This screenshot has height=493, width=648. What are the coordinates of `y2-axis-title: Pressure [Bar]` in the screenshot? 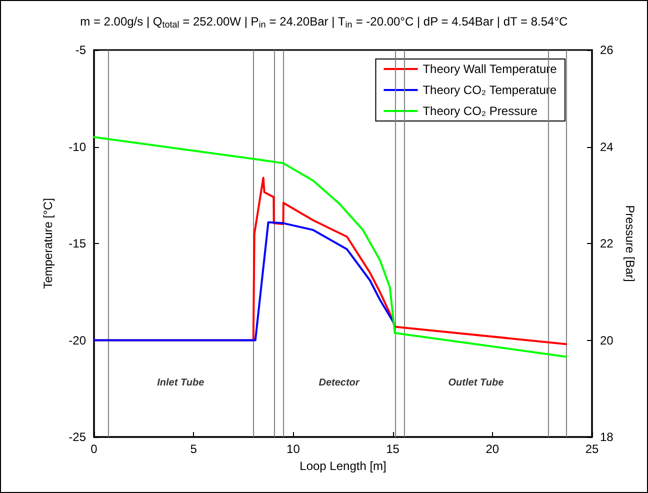 It's located at (630, 243).